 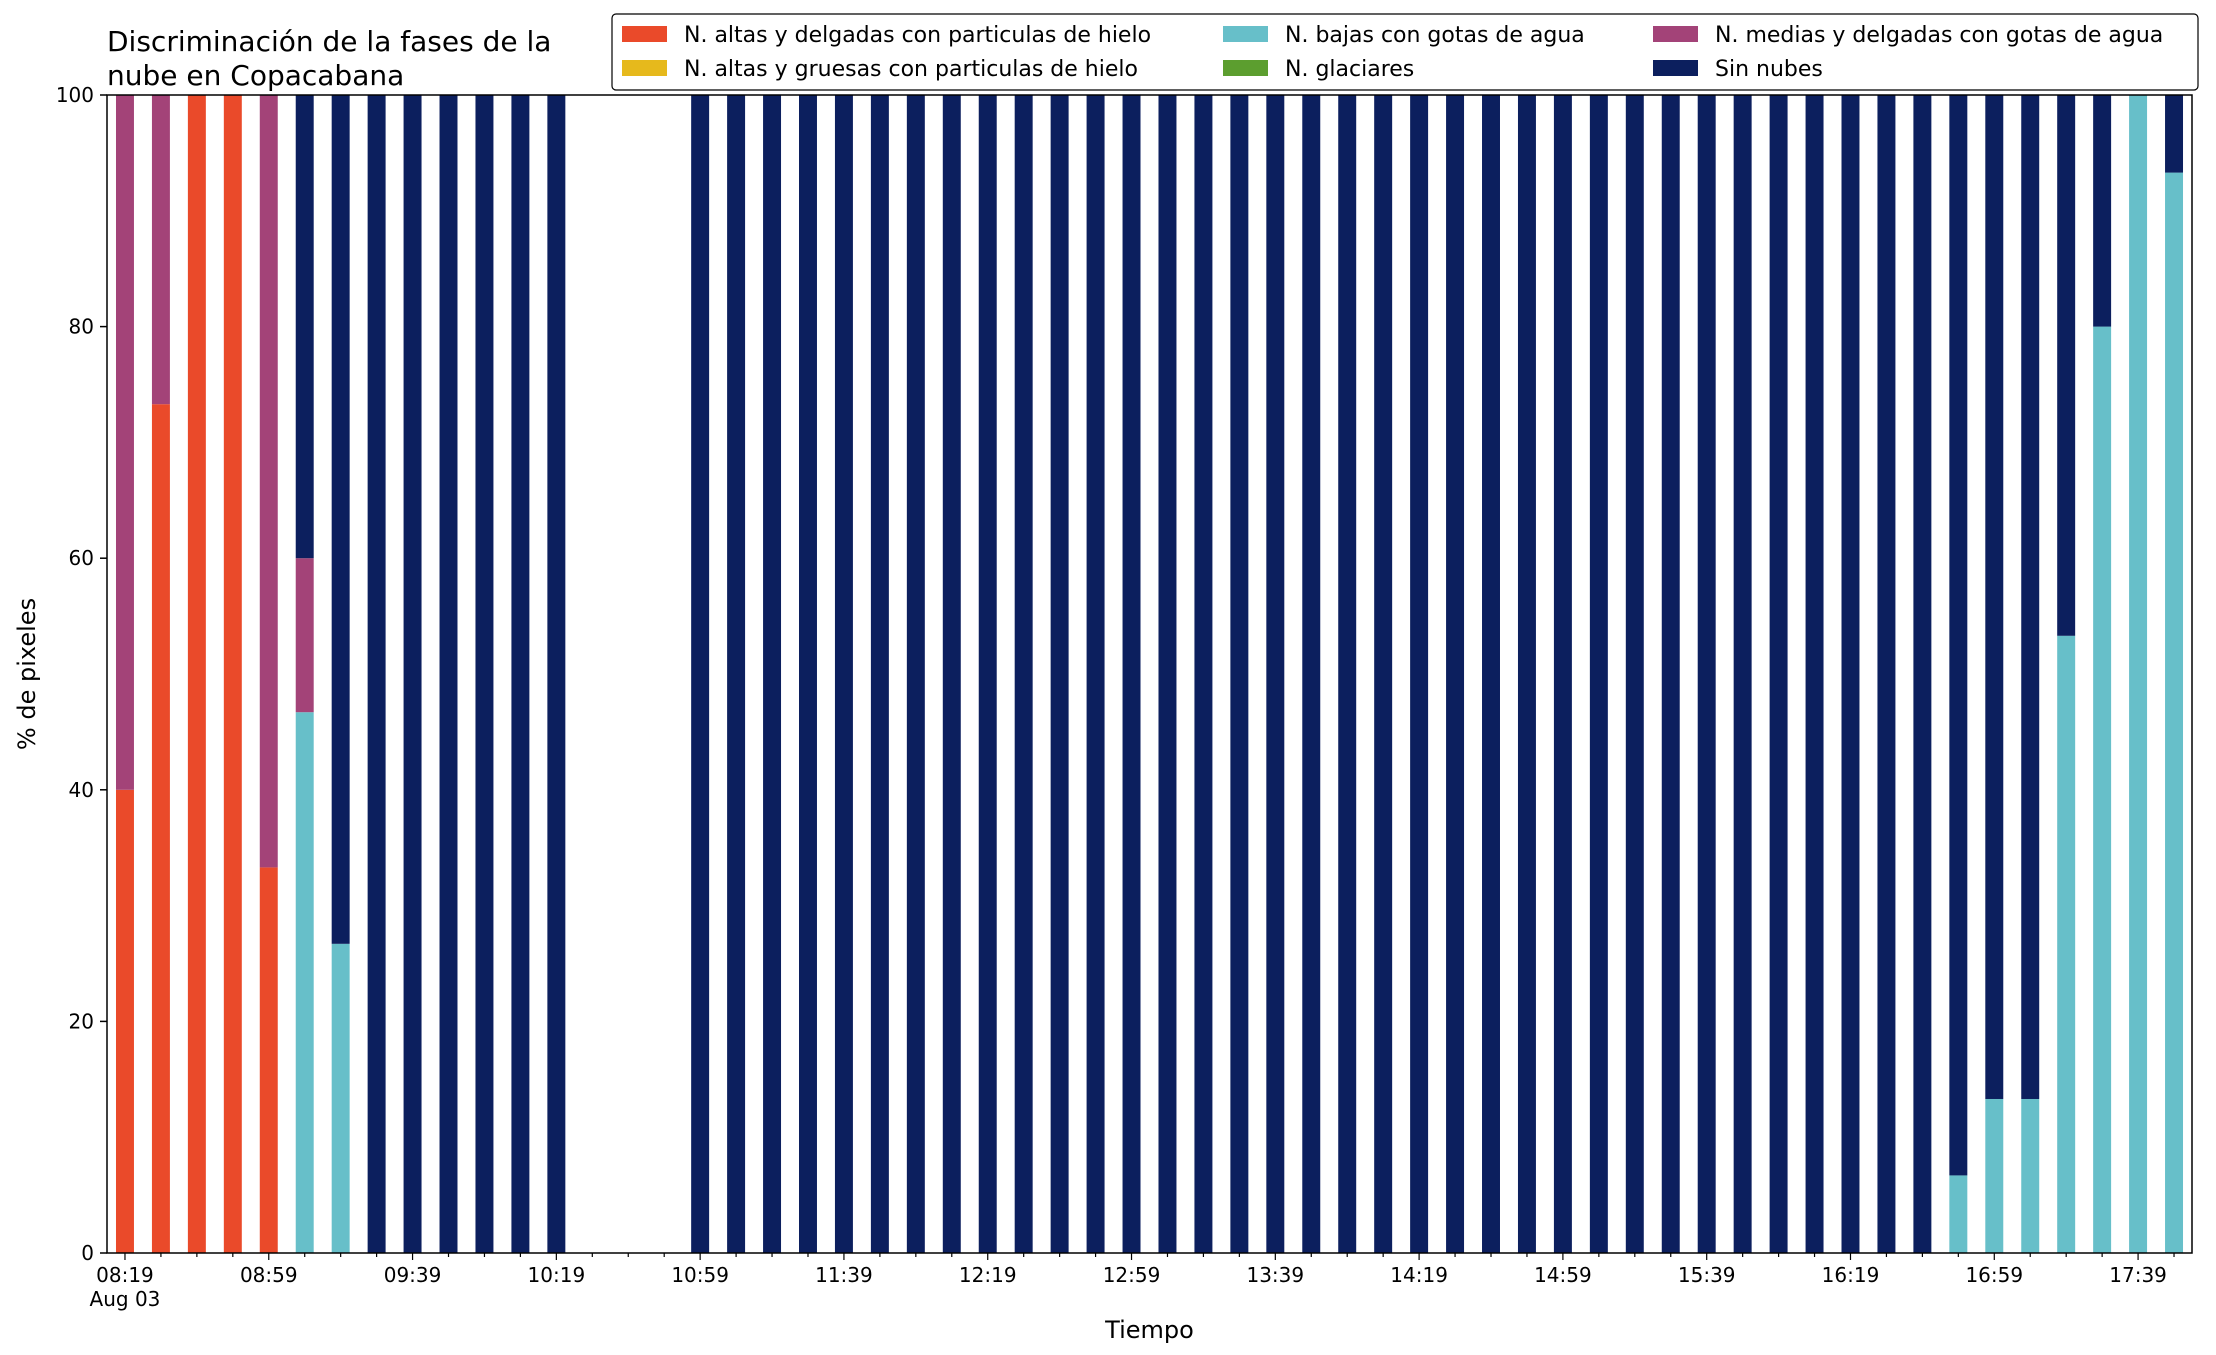 What do you see at coordinates (988, 1275) in the screenshot?
I see `x-tick-label: 12:19` at bounding box center [988, 1275].